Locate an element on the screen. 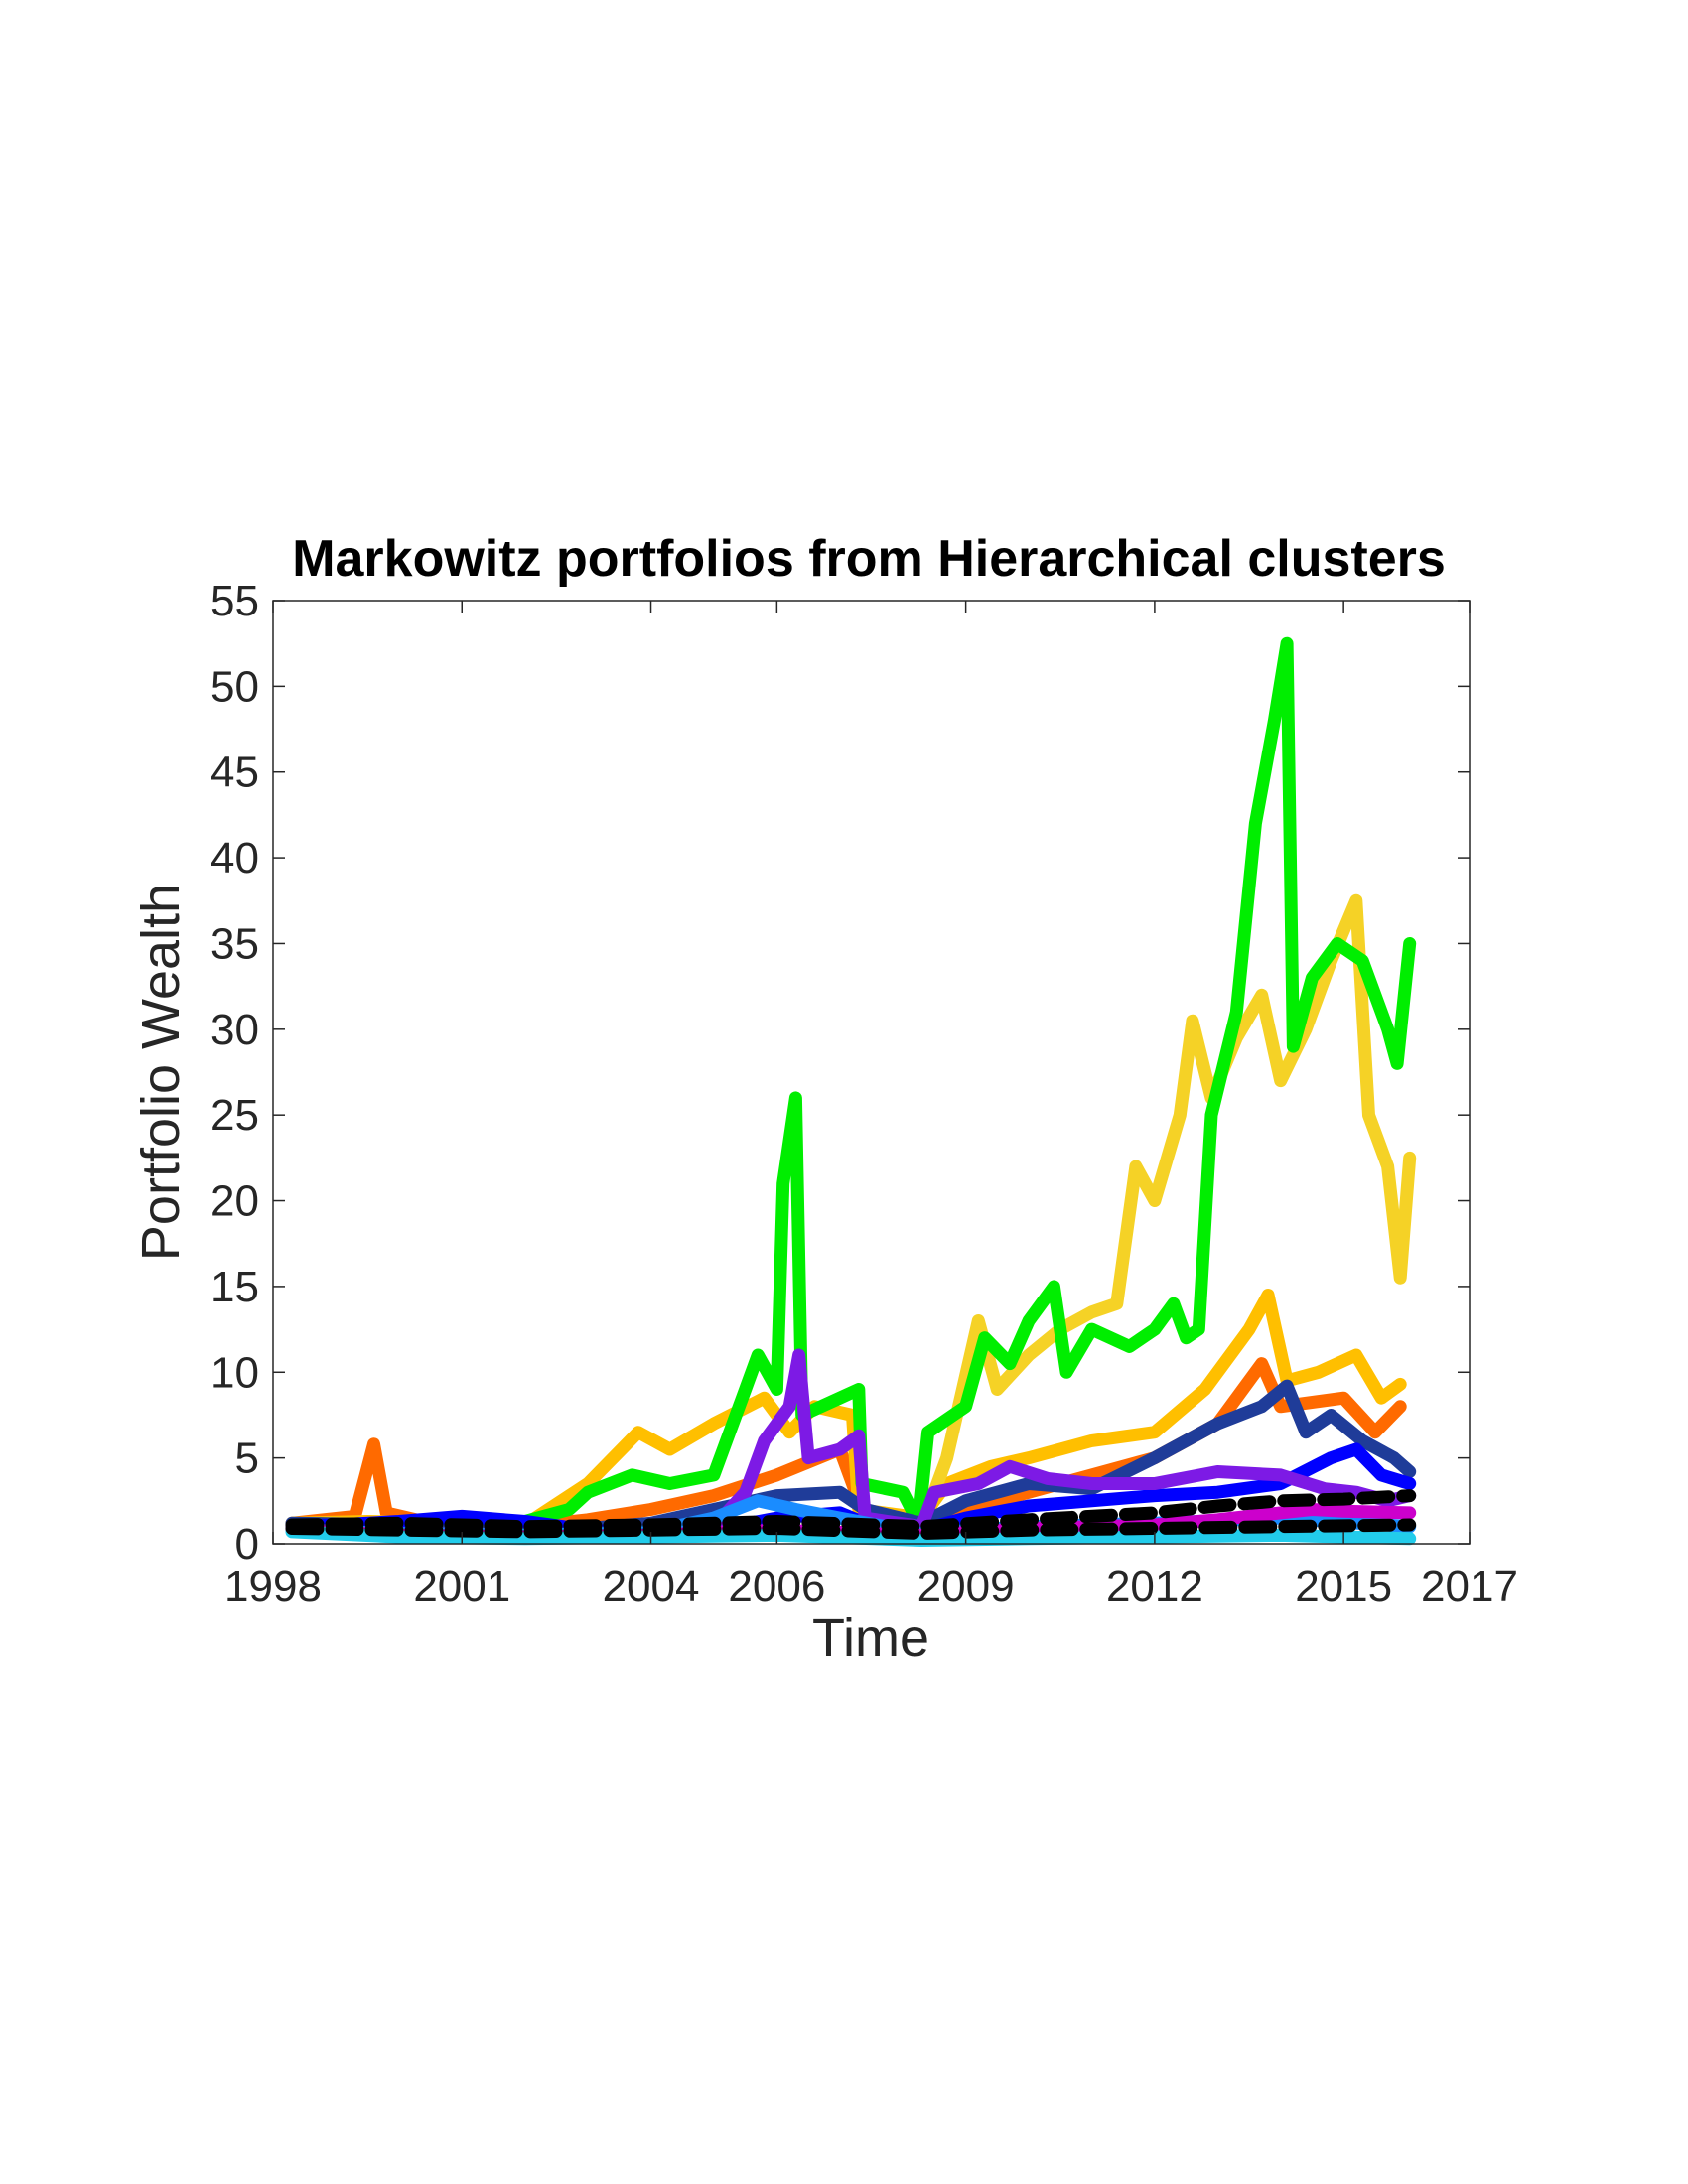 Image resolution: width=1688 pixels, height=2184 pixels. y-tick-label: 15 is located at coordinates (235, 1287).